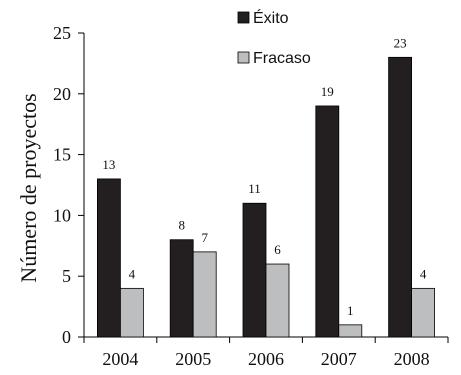 The image size is (461, 375). What do you see at coordinates (62, 94) in the screenshot?
I see `y-tick-label: 20` at bounding box center [62, 94].